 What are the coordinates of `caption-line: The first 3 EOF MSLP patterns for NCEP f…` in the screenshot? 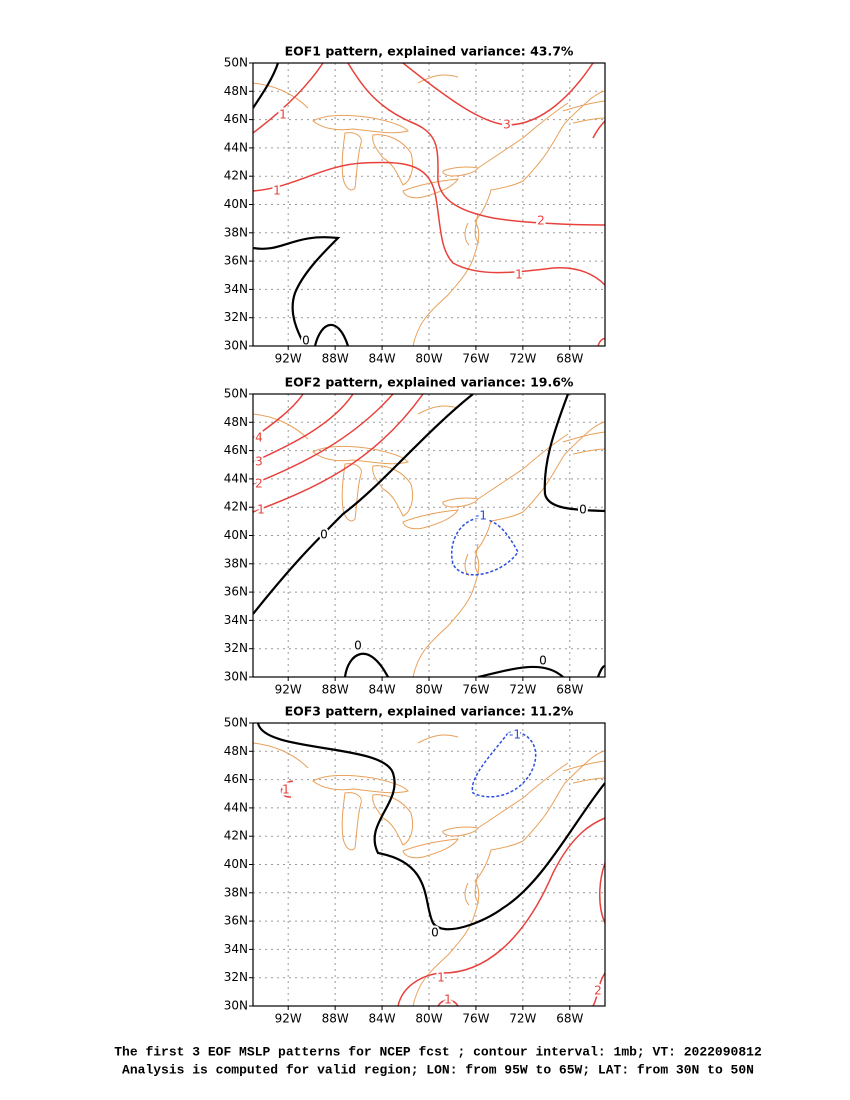 It's located at (438, 1051).